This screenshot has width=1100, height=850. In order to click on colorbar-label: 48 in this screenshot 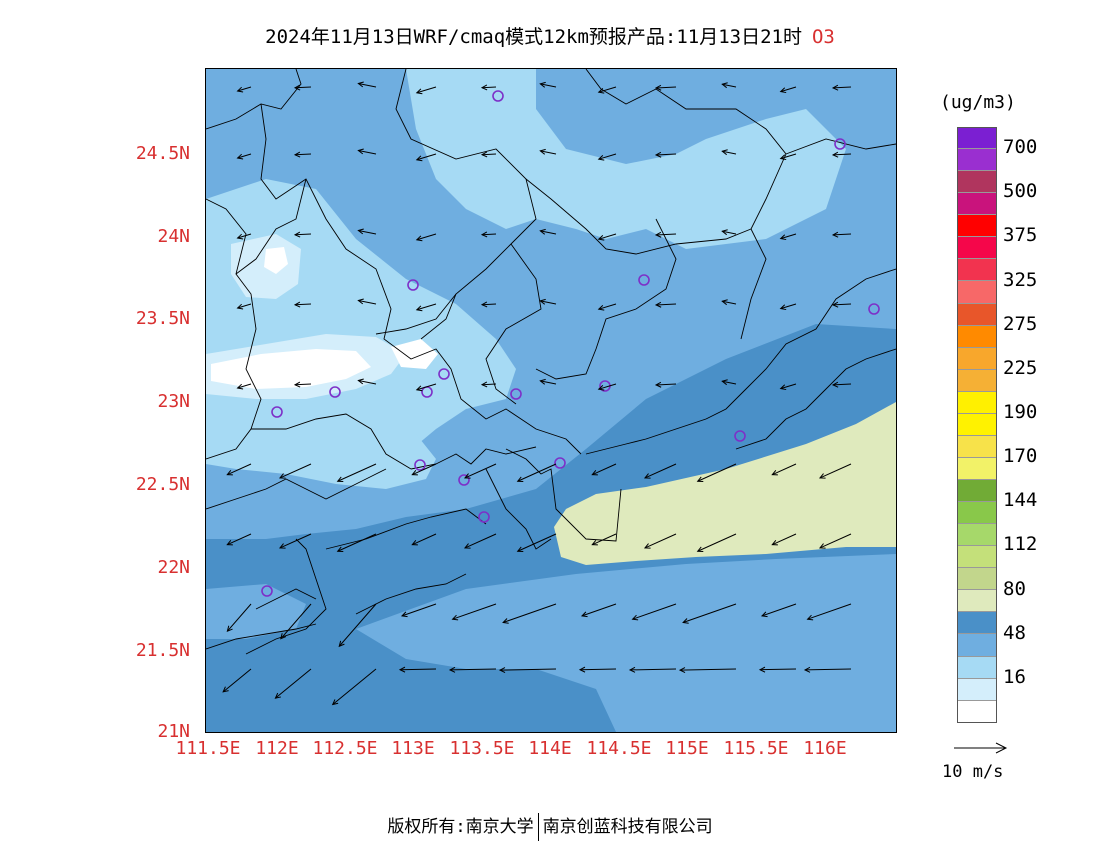, I will do `click(1014, 632)`.